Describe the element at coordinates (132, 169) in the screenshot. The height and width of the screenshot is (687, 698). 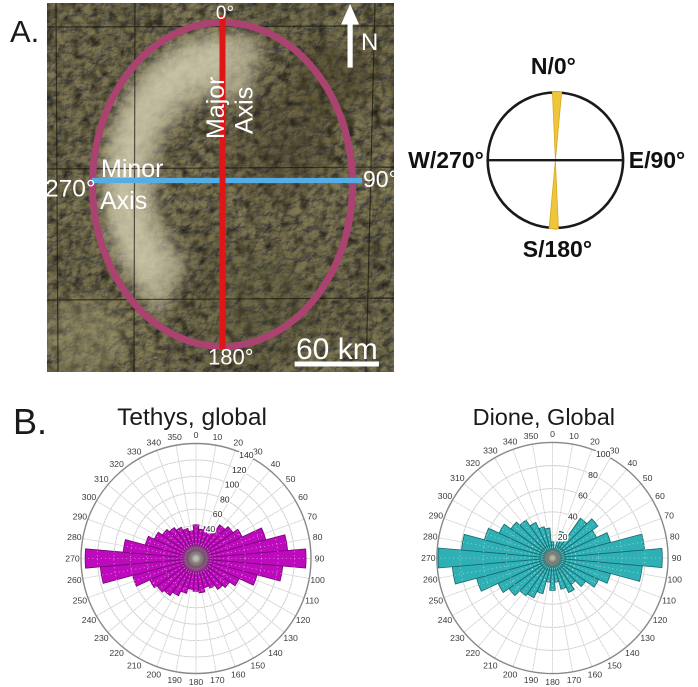
I see `svg-text: Minor` at that location.